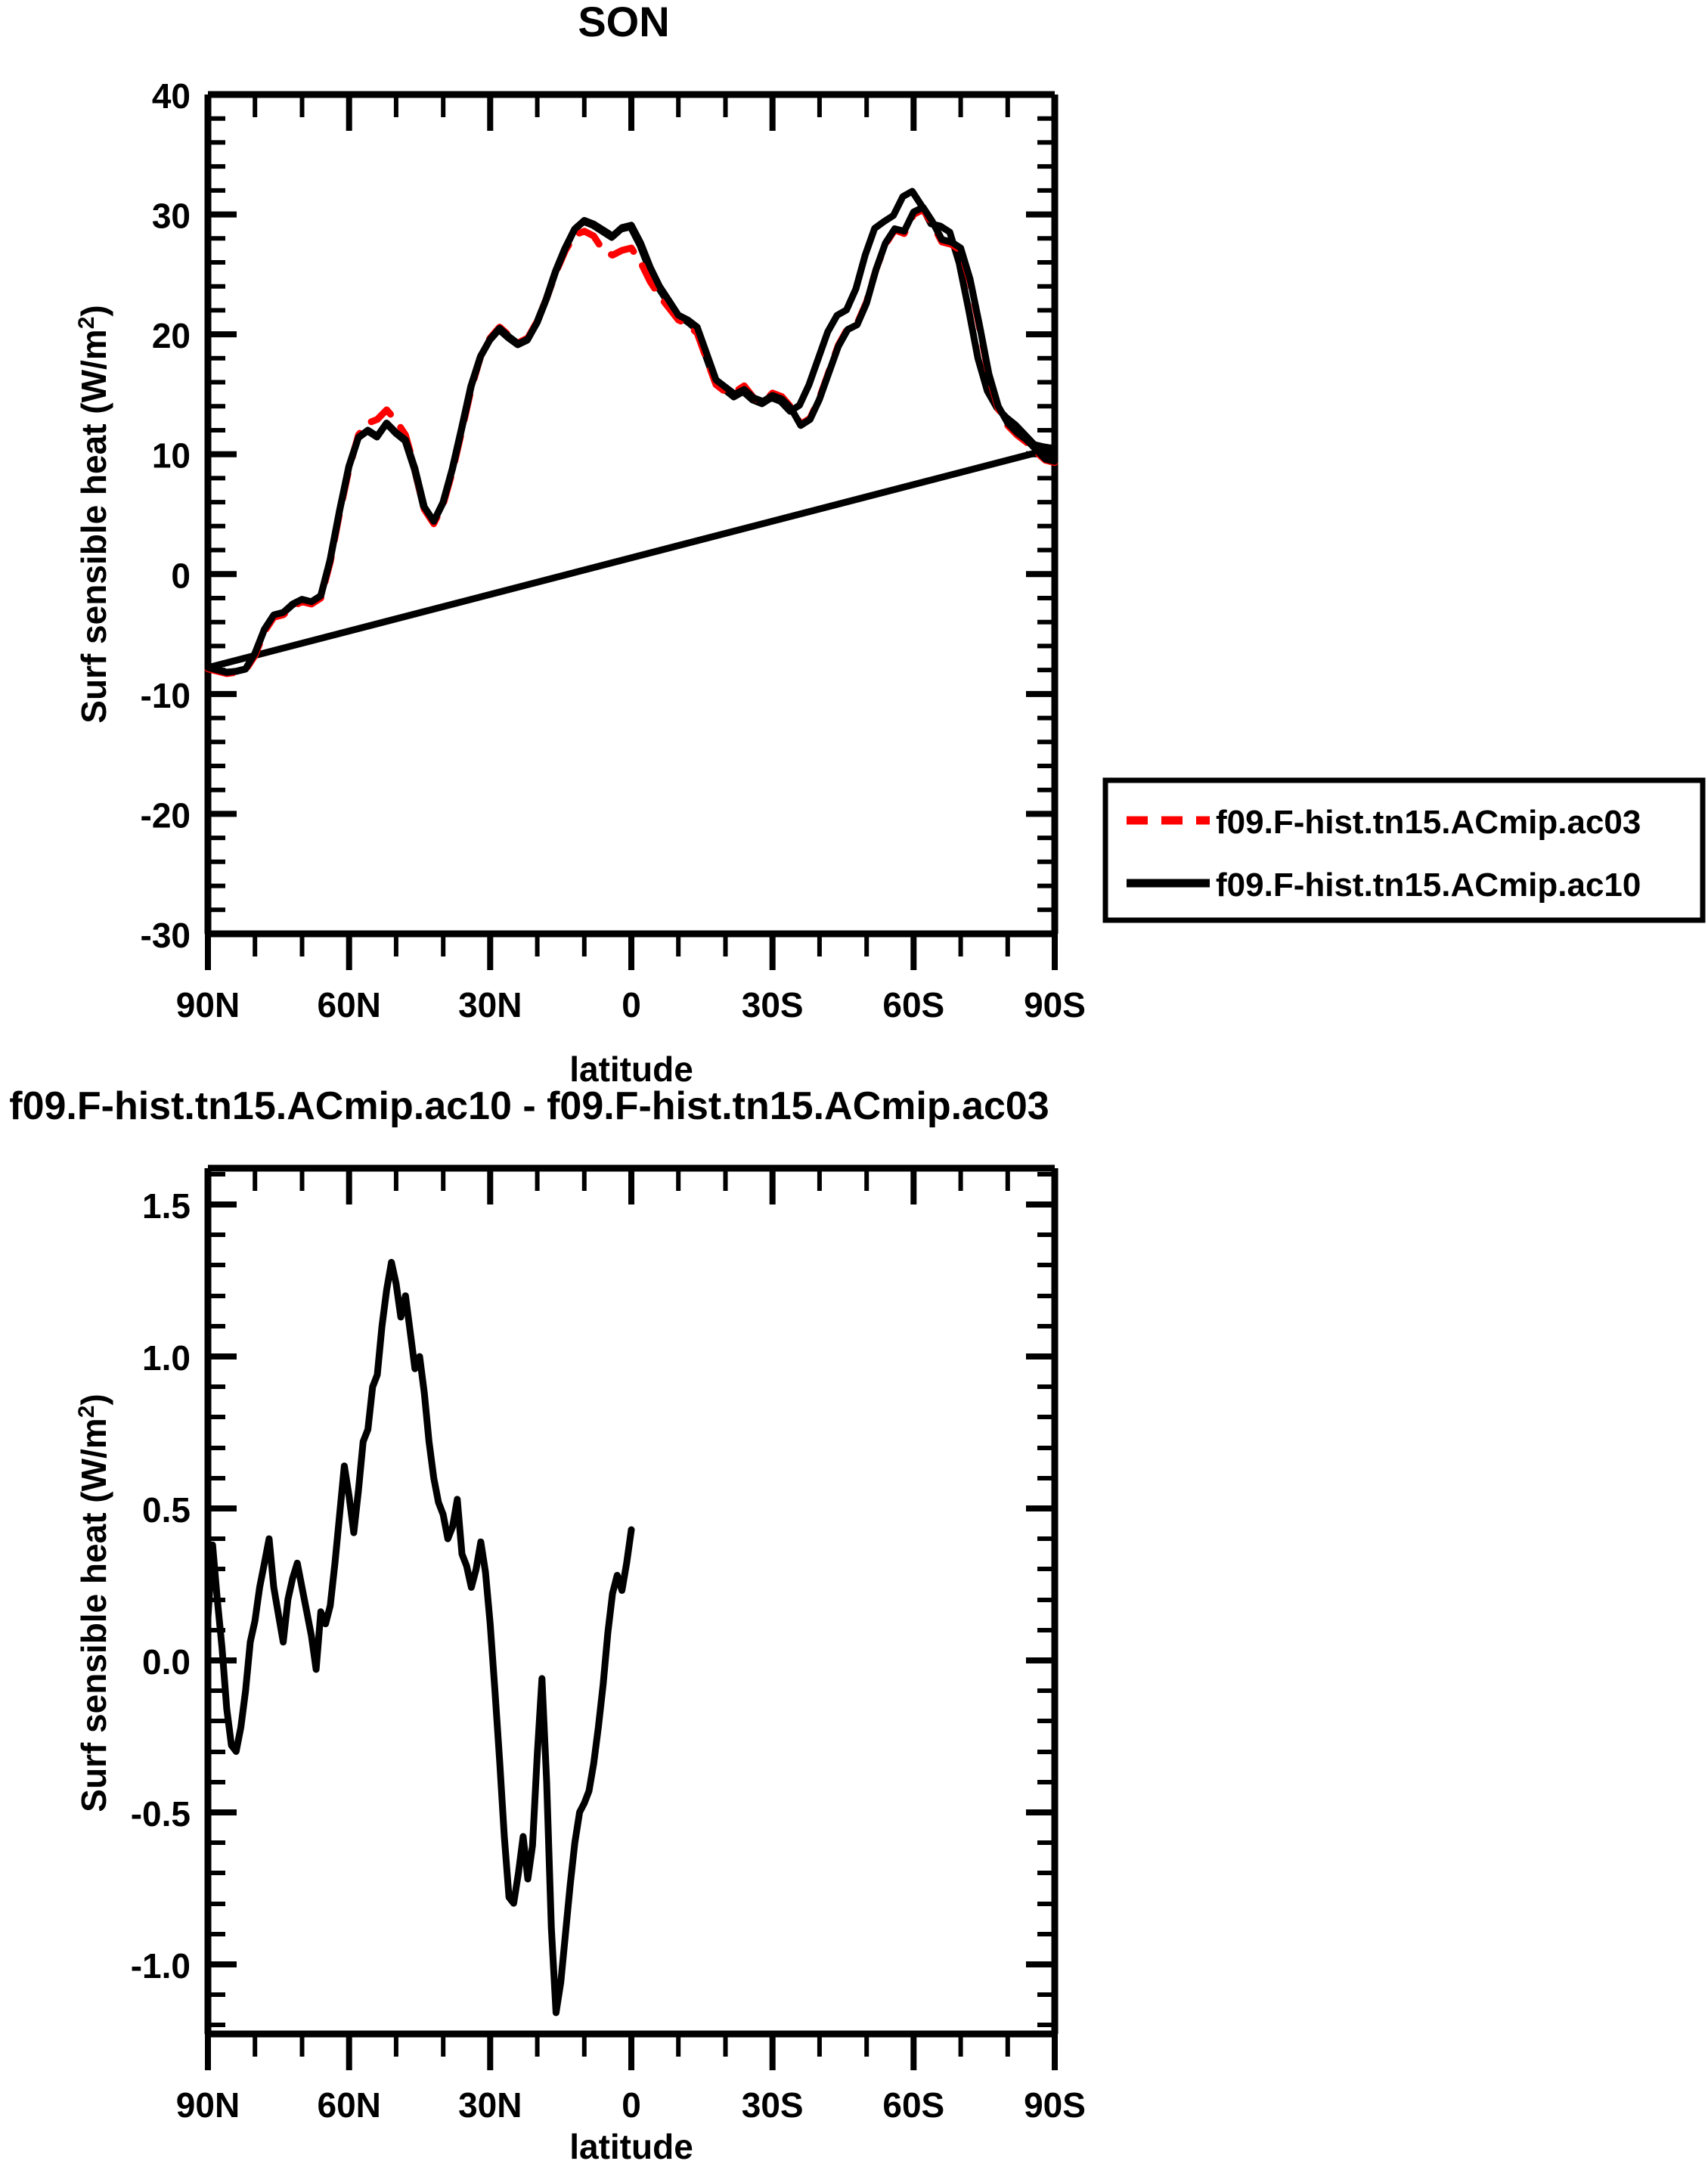  What do you see at coordinates (161, 1966) in the screenshot?
I see `y-tick-label: -1.0` at bounding box center [161, 1966].